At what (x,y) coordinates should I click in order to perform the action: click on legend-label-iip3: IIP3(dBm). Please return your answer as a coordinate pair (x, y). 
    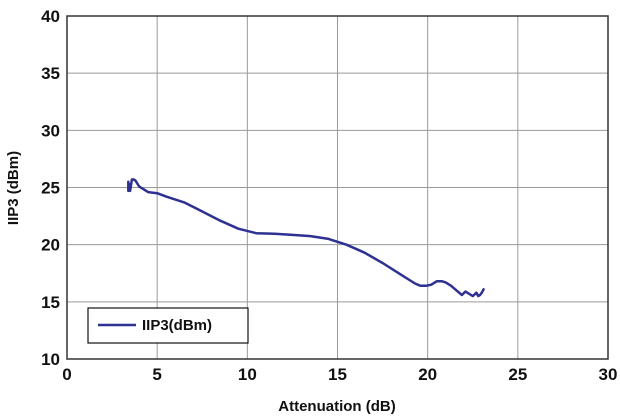
    Looking at the image, I should click on (177, 325).